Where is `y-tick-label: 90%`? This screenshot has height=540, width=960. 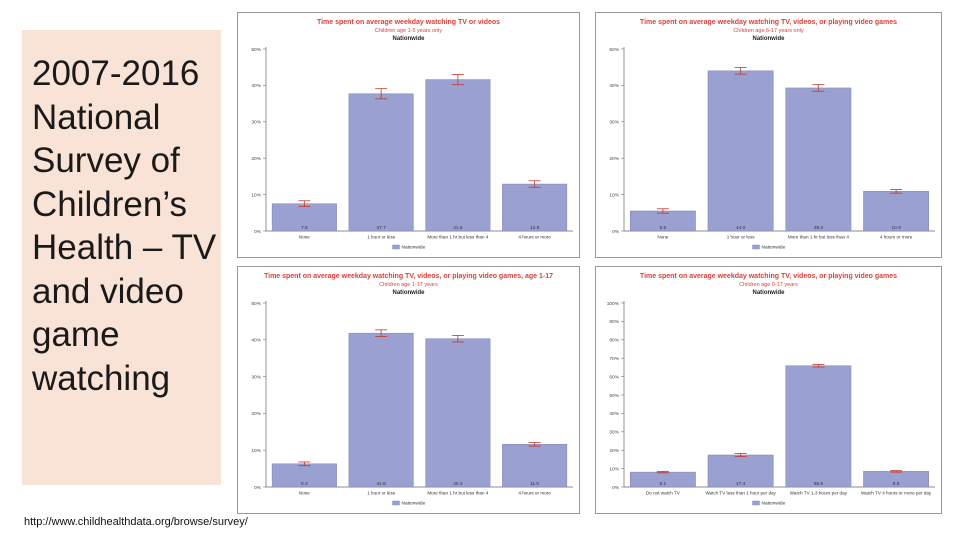 y-tick-label: 90% is located at coordinates (614, 322).